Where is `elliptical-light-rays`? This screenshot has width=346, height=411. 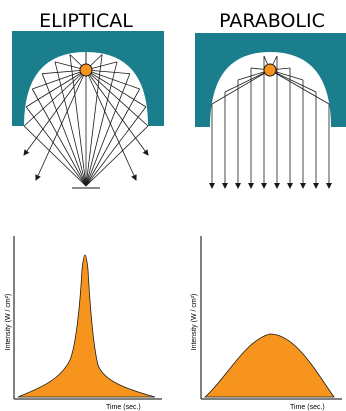 elliptical-light-rays is located at coordinates (86, 119).